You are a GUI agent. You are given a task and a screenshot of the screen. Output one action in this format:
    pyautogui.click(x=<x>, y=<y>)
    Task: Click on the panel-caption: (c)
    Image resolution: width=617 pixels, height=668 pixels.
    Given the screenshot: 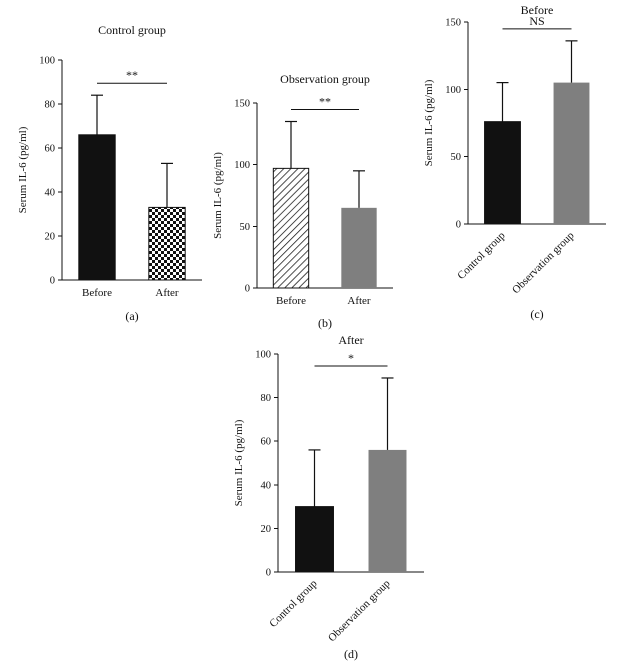 What is the action you would take?
    pyautogui.click(x=536, y=314)
    